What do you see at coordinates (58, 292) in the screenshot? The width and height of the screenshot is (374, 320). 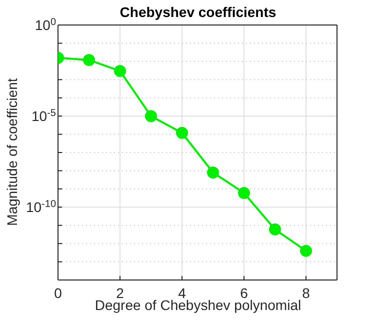 I see `x-tick-label: 0` at bounding box center [58, 292].